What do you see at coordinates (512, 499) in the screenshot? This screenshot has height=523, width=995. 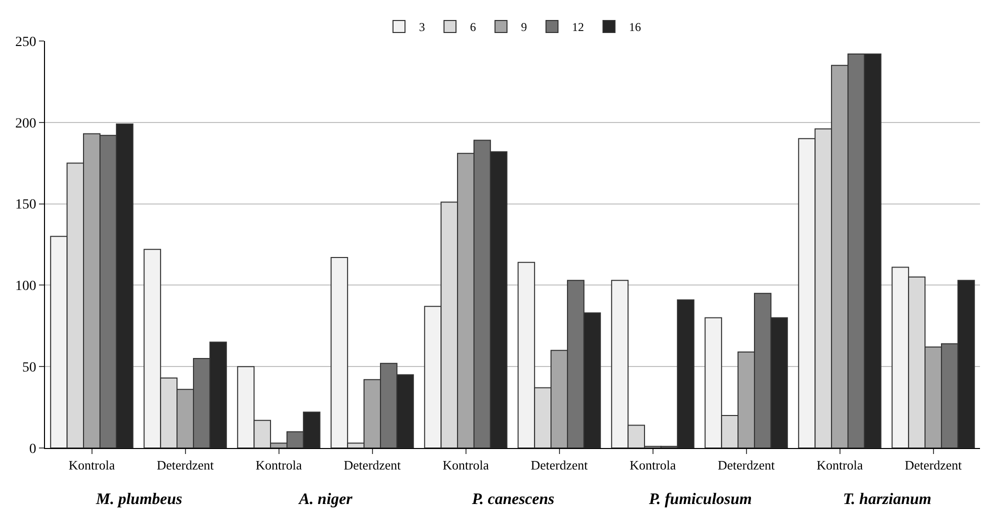 I see `text: P. canescens` at bounding box center [512, 499].